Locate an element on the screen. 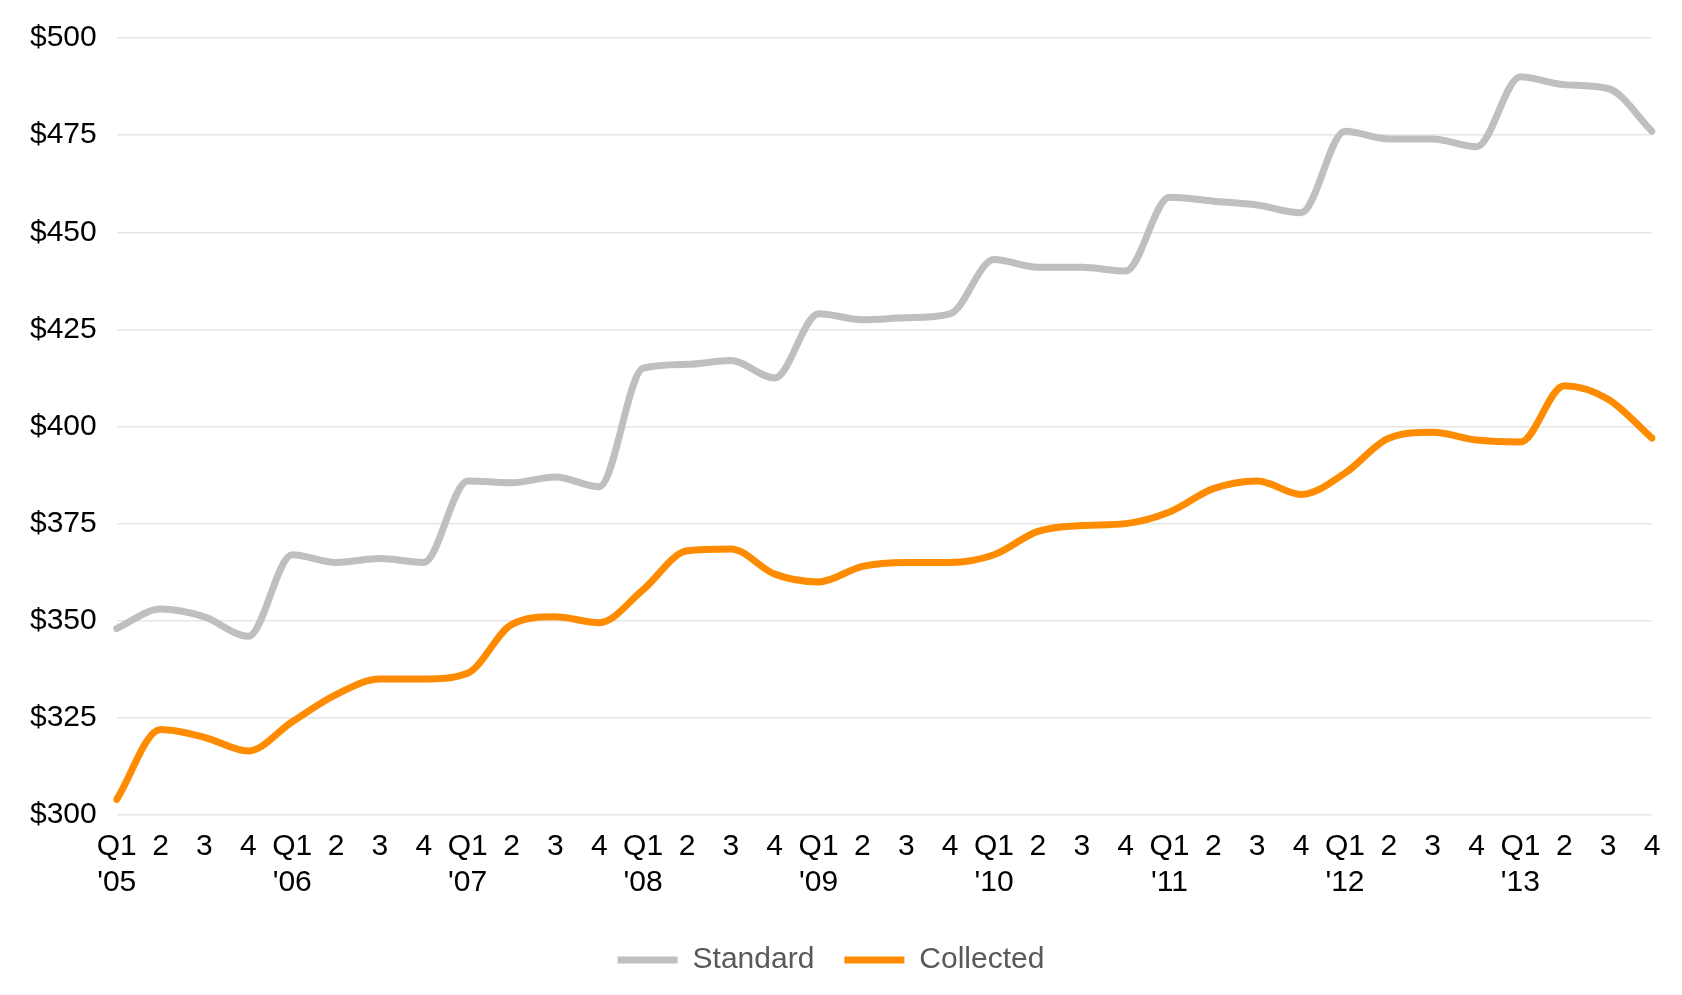  x-tick-label: Q1 '12 is located at coordinates (1344, 863).